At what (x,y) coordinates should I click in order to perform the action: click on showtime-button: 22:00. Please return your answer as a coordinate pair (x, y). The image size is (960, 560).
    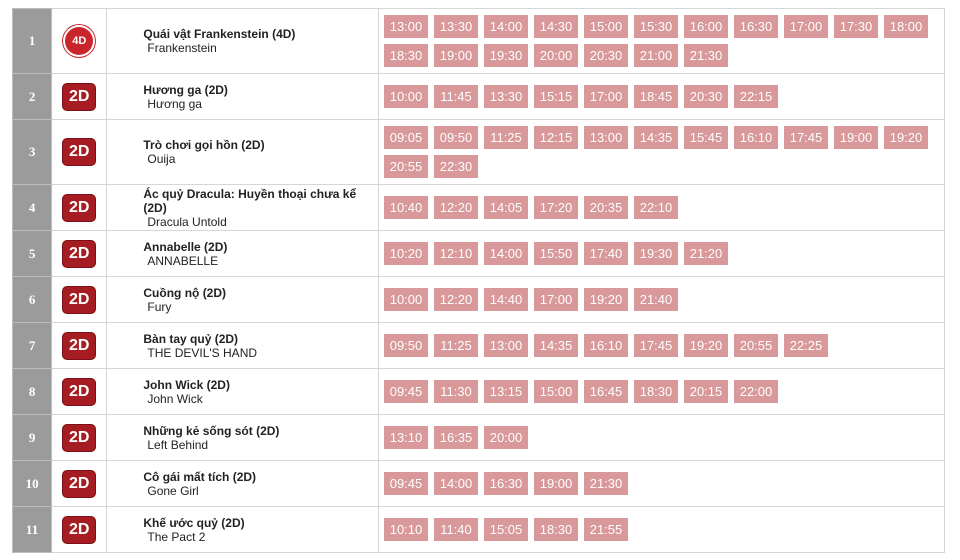
    Looking at the image, I should click on (756, 391).